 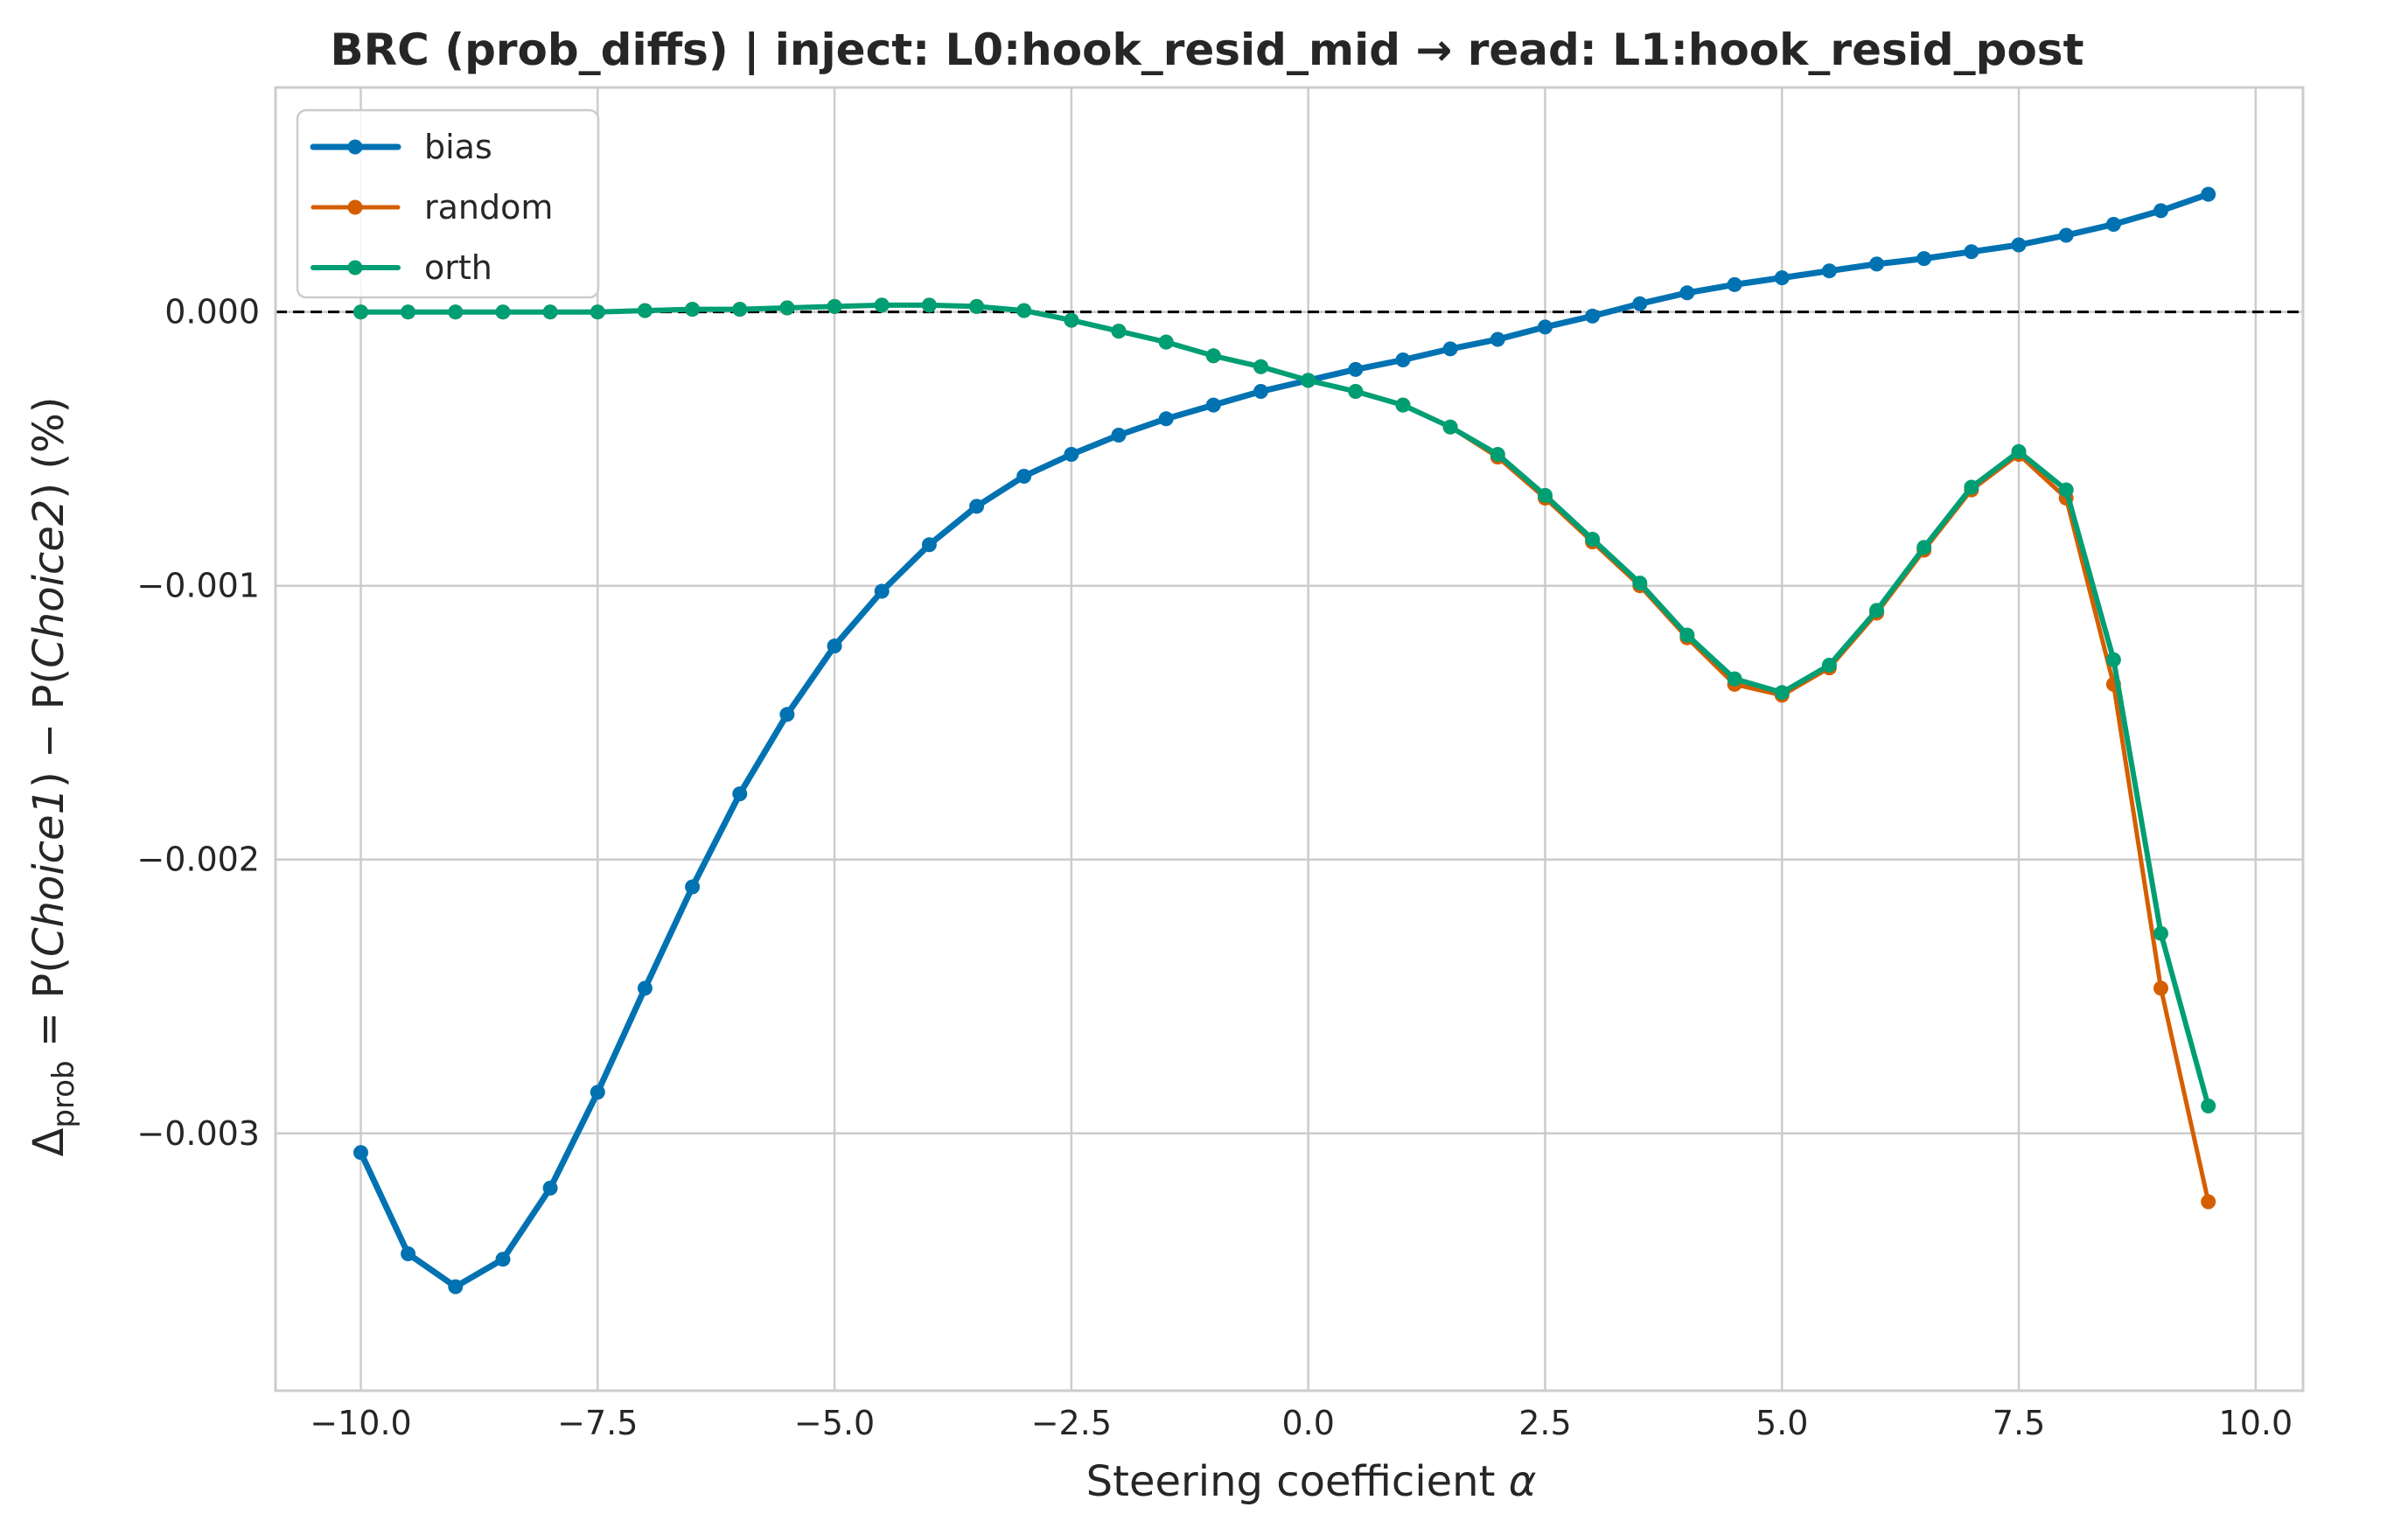 What do you see at coordinates (597, 1423) in the screenshot?
I see `x-tick-label: −7.5` at bounding box center [597, 1423].